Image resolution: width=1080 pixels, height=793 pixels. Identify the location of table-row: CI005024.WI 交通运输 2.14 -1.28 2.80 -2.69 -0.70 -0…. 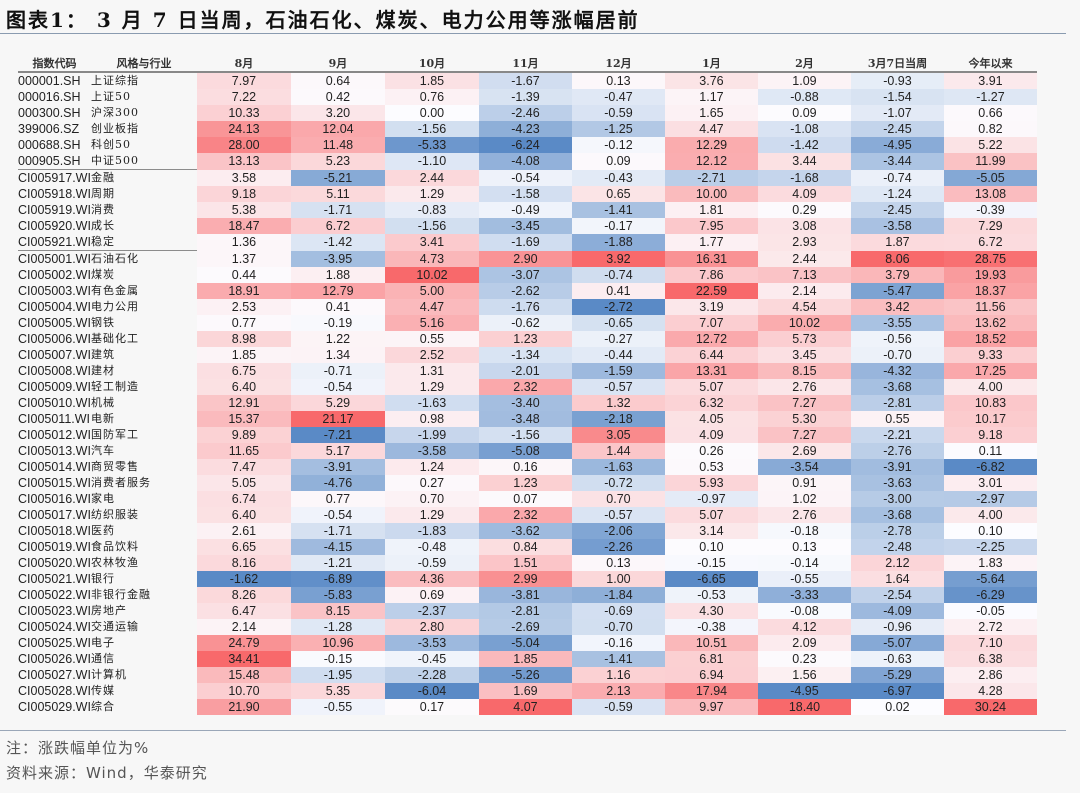
(527, 627).